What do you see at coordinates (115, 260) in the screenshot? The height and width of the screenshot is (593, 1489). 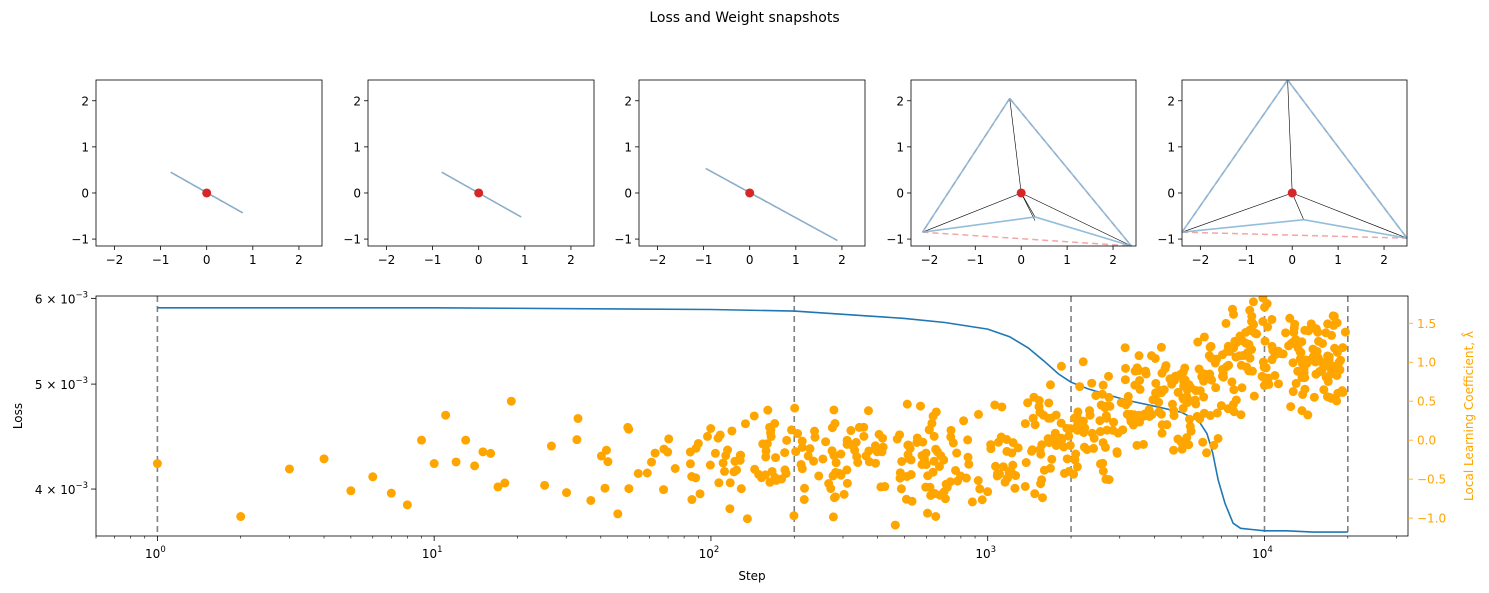 I see `x-tick-label: −2` at bounding box center [115, 260].